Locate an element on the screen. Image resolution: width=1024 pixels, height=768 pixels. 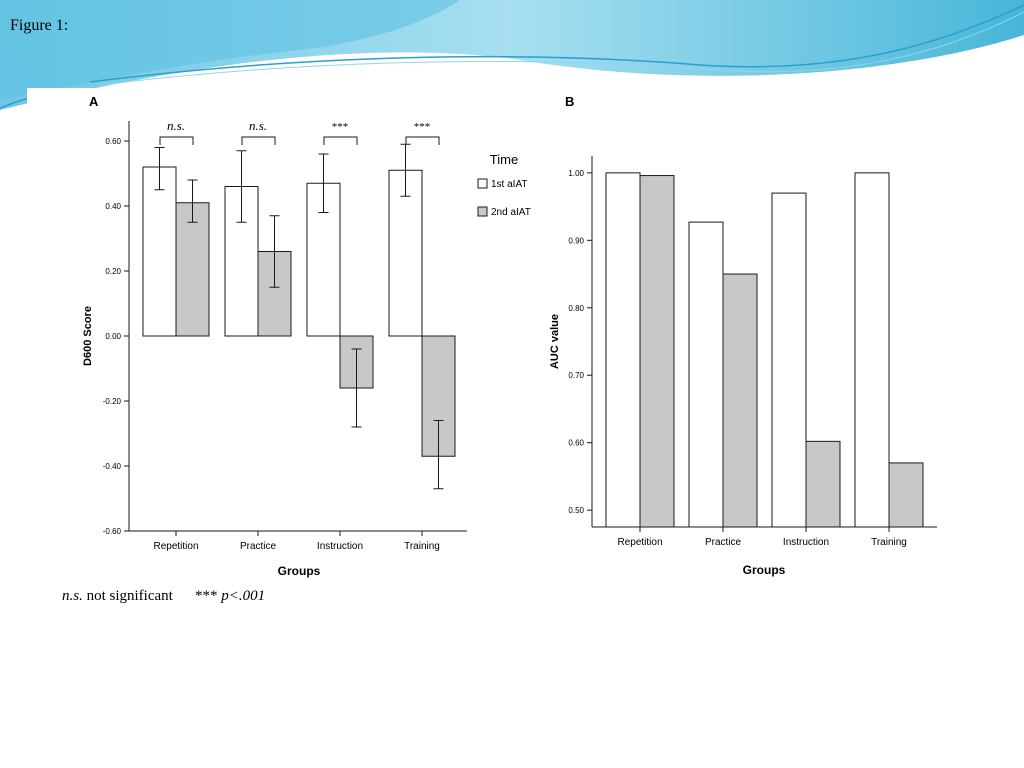
y-tick-label-a: -0.60 is located at coordinates (112, 531).